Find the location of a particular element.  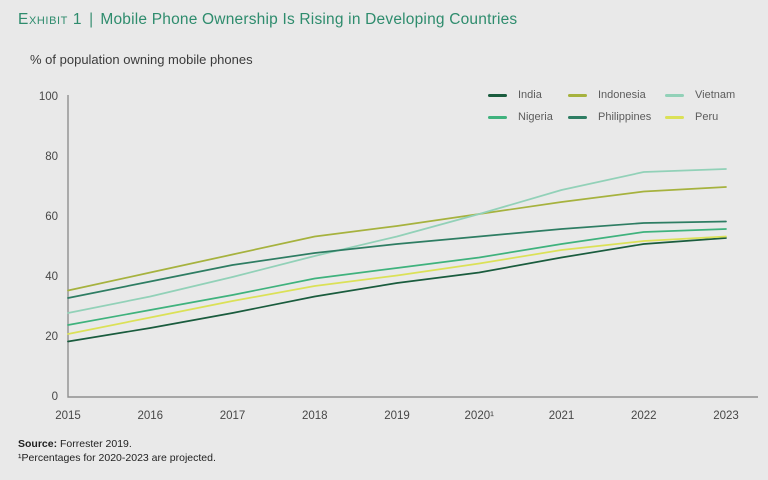

x-tick-label-2019: 2019 is located at coordinates (397, 416).